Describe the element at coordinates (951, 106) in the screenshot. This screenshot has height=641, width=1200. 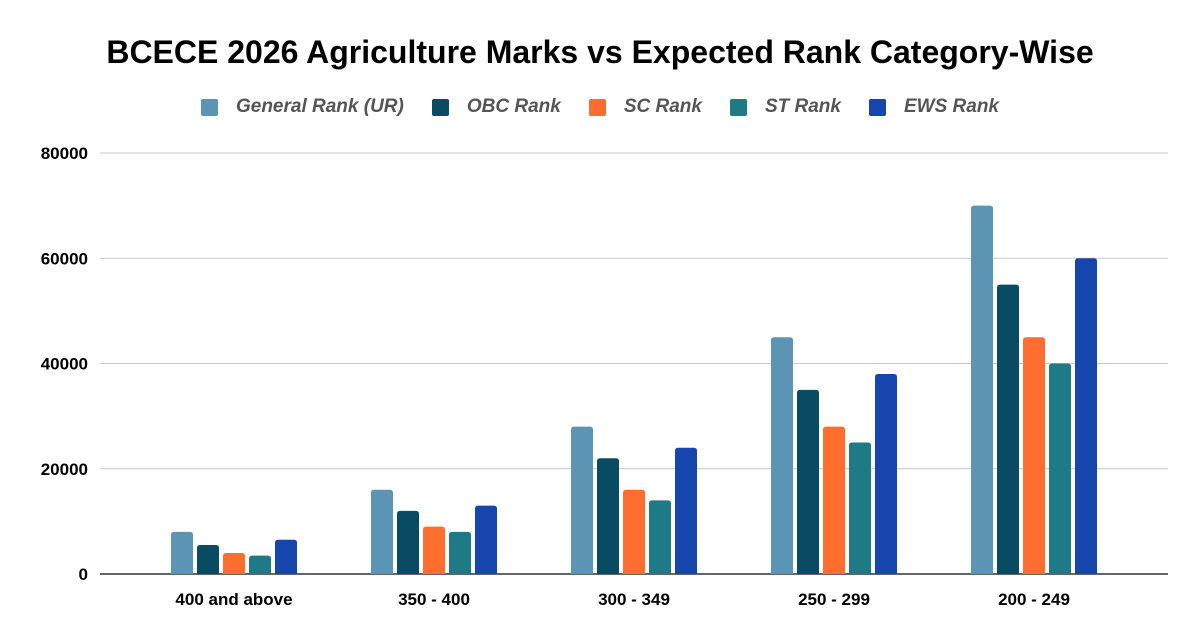
I see `legend-label: EWS Rank` at that location.